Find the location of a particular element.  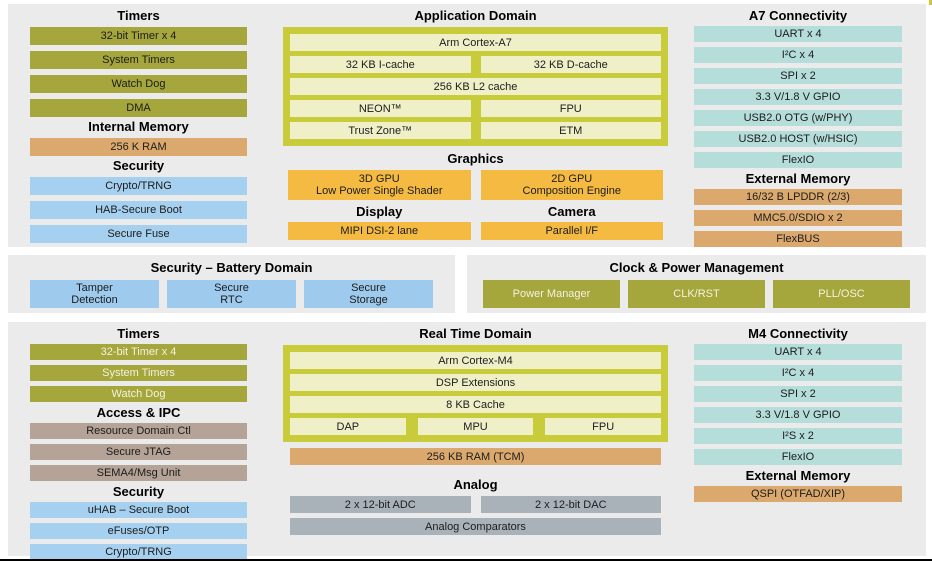

section-title-internal-memory: Internal Memory is located at coordinates (138, 126).